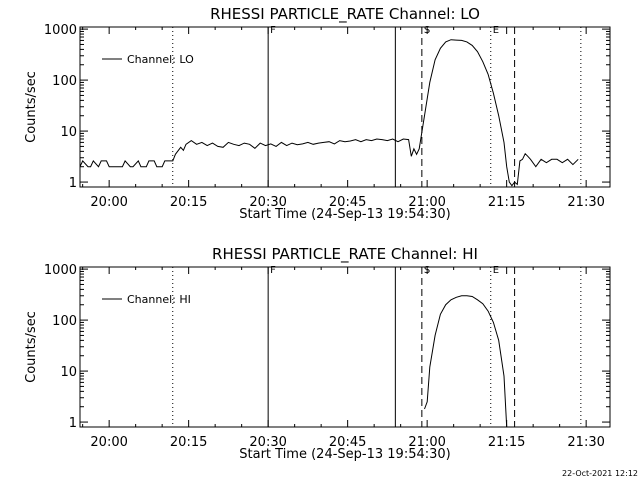 This screenshot has height=480, width=640. Describe the element at coordinates (159, 299) in the screenshot. I see `legend-label: Channel: HI` at that location.